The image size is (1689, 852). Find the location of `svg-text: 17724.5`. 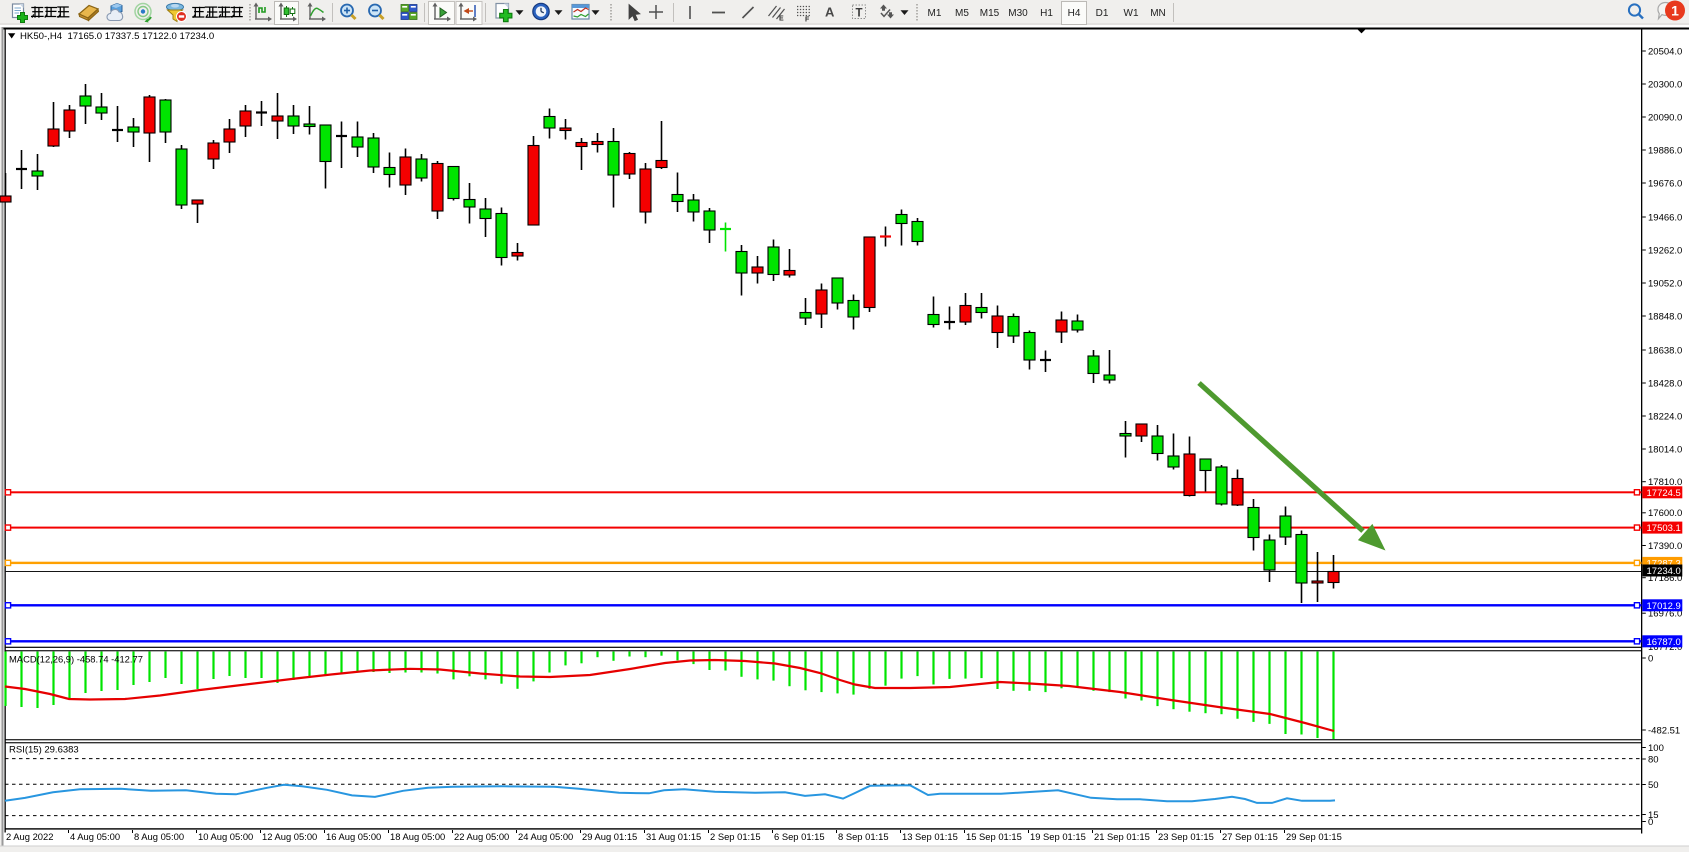

svg-text: 17724.5 is located at coordinates (1664, 493).